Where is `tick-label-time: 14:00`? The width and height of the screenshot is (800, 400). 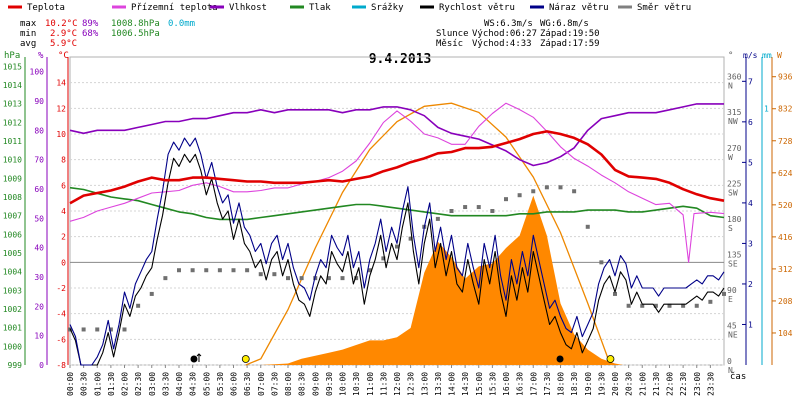 tick-label-time: 14:00 is located at coordinates (452, 384).